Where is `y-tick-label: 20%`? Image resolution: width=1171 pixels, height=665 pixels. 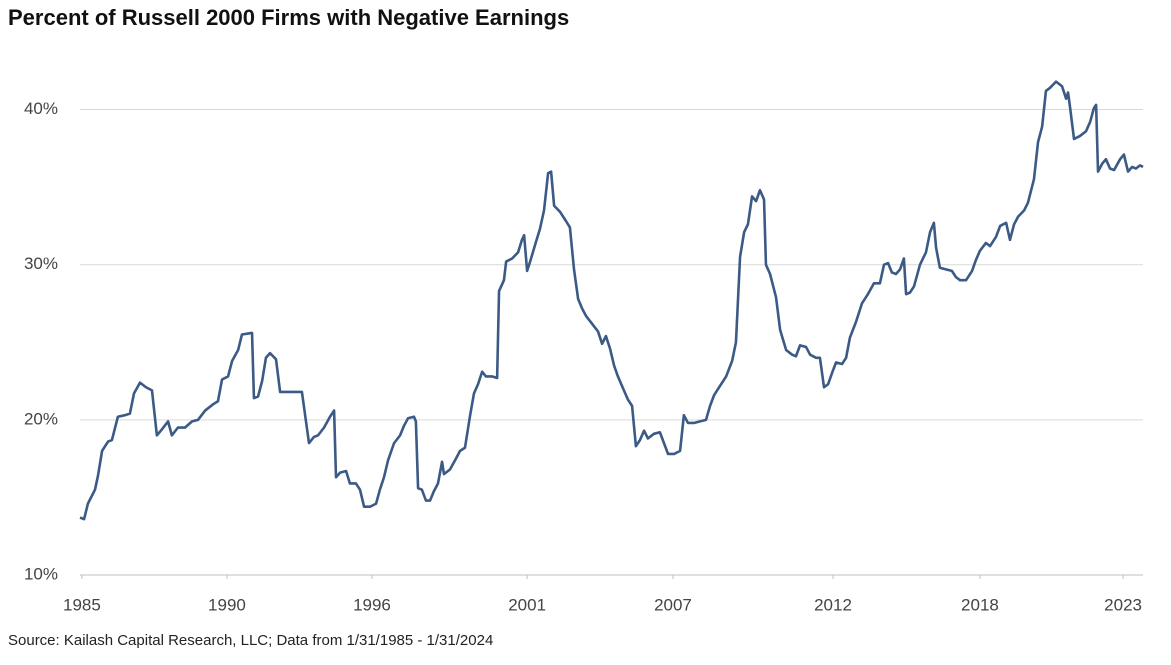 y-tick-label: 20% is located at coordinates (41, 418).